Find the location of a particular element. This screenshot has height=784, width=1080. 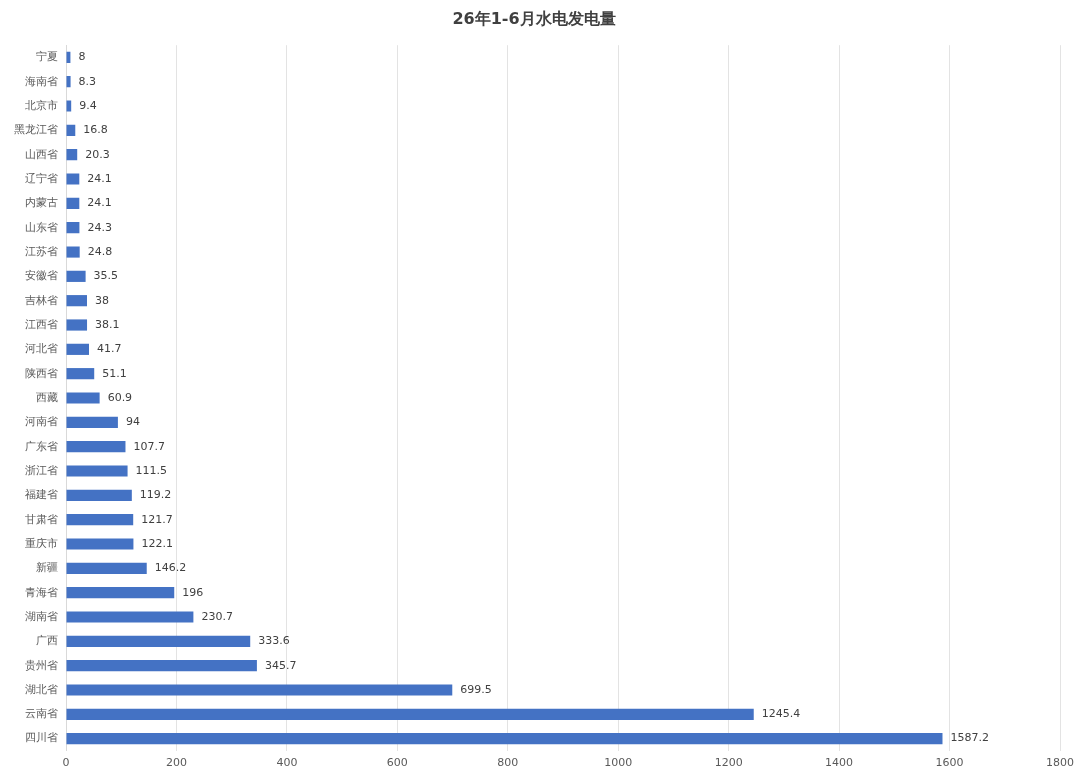

data-label: 333.6 is located at coordinates (274, 641).